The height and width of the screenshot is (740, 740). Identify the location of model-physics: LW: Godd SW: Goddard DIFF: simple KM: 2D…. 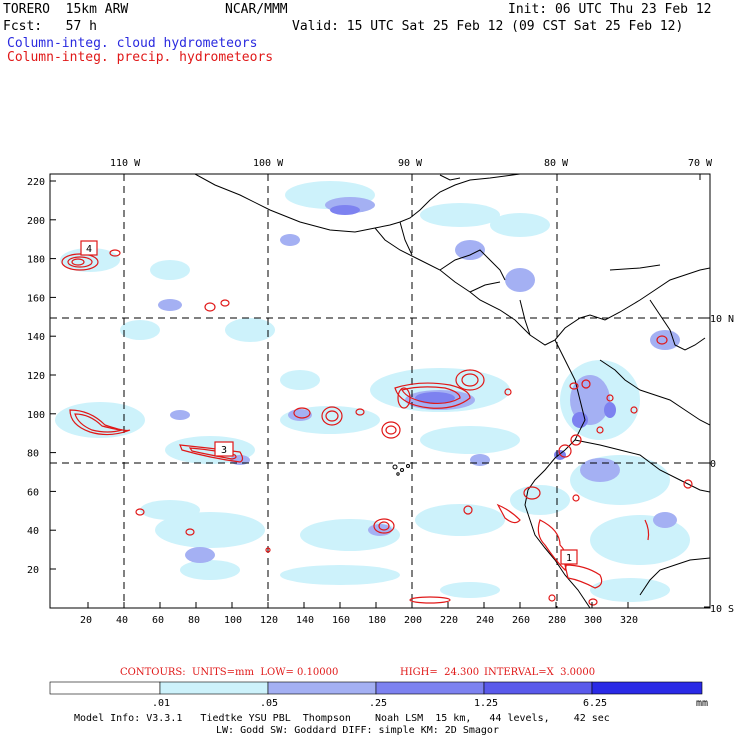
(357, 730).